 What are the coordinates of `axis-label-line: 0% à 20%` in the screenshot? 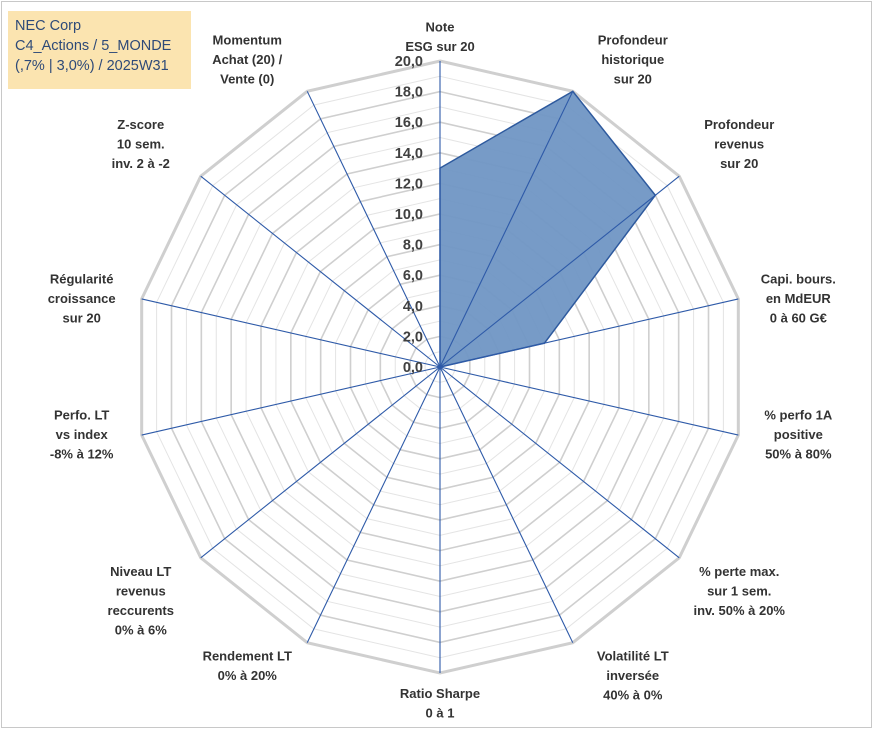 It's located at (248, 675).